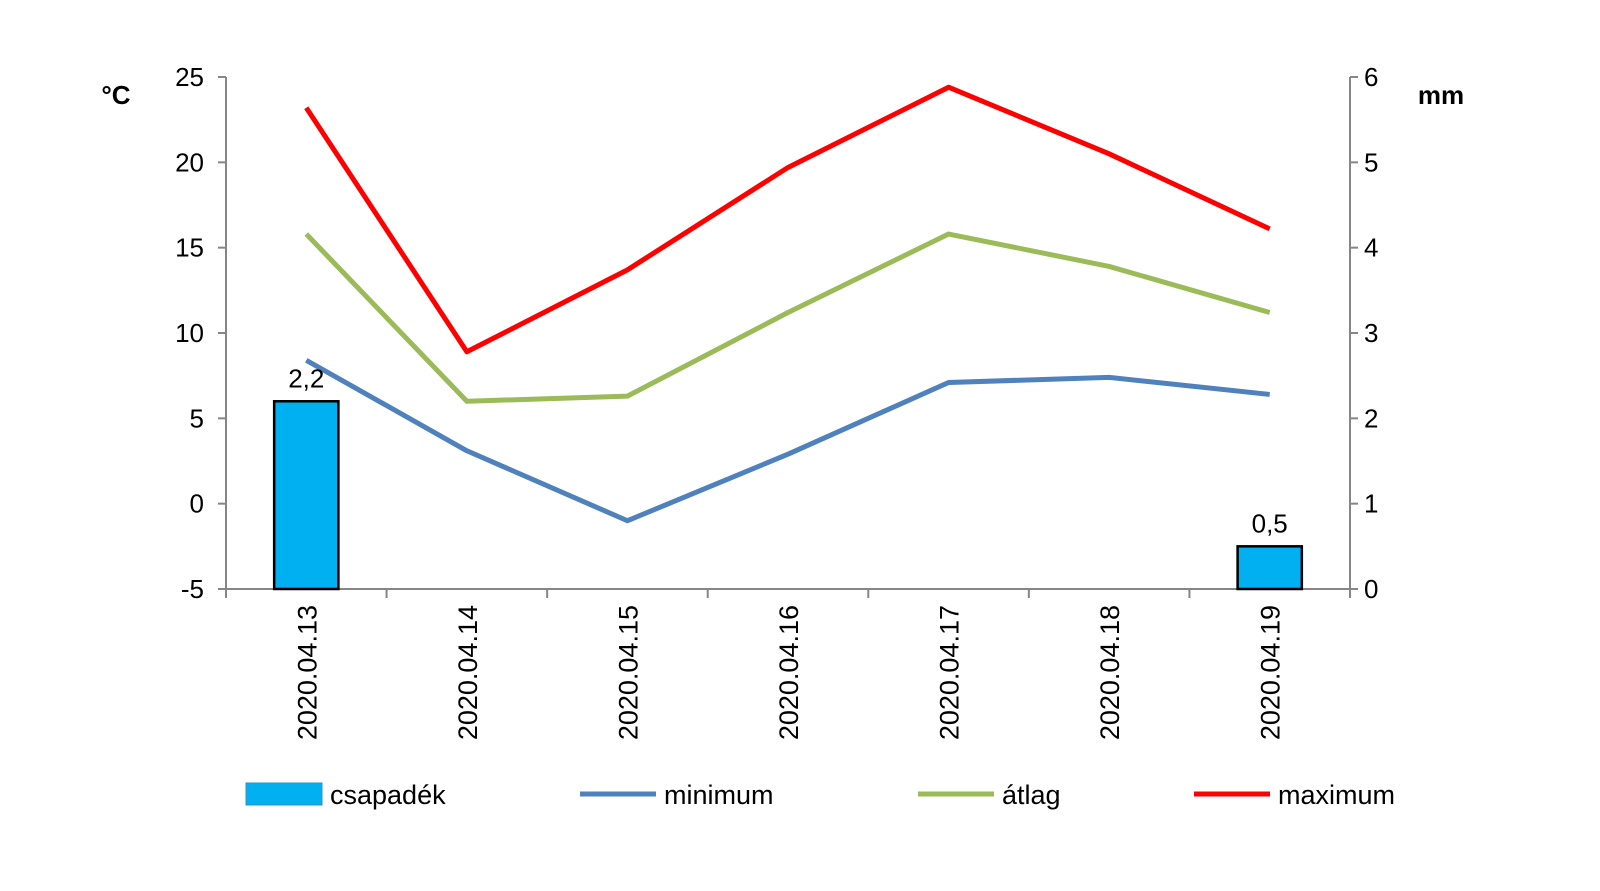 The height and width of the screenshot is (891, 1600). I want to click on series-line-átlag, so click(787, 317).